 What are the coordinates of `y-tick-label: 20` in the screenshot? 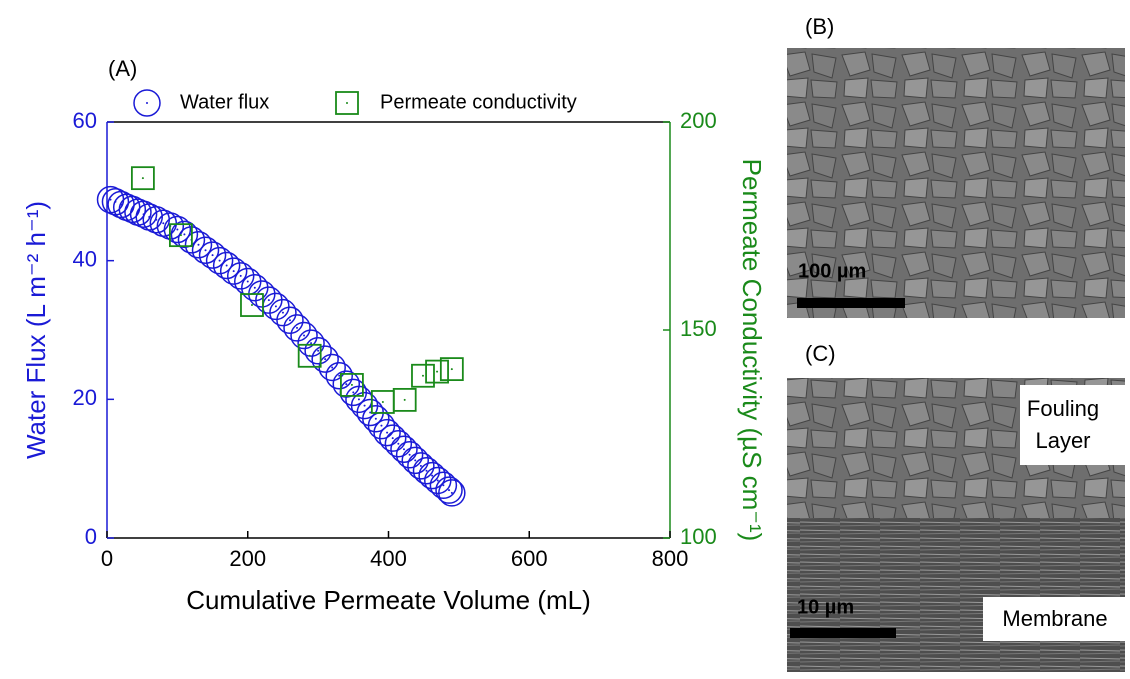 It's located at (85, 397).